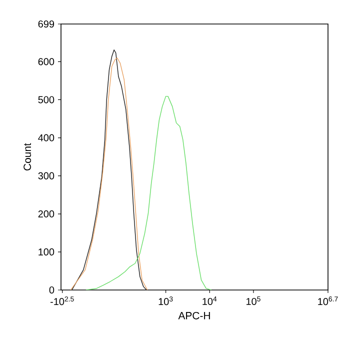 This screenshot has width=343, height=350. What do you see at coordinates (46, 214) in the screenshot?
I see `y-tick-label: 200` at bounding box center [46, 214].